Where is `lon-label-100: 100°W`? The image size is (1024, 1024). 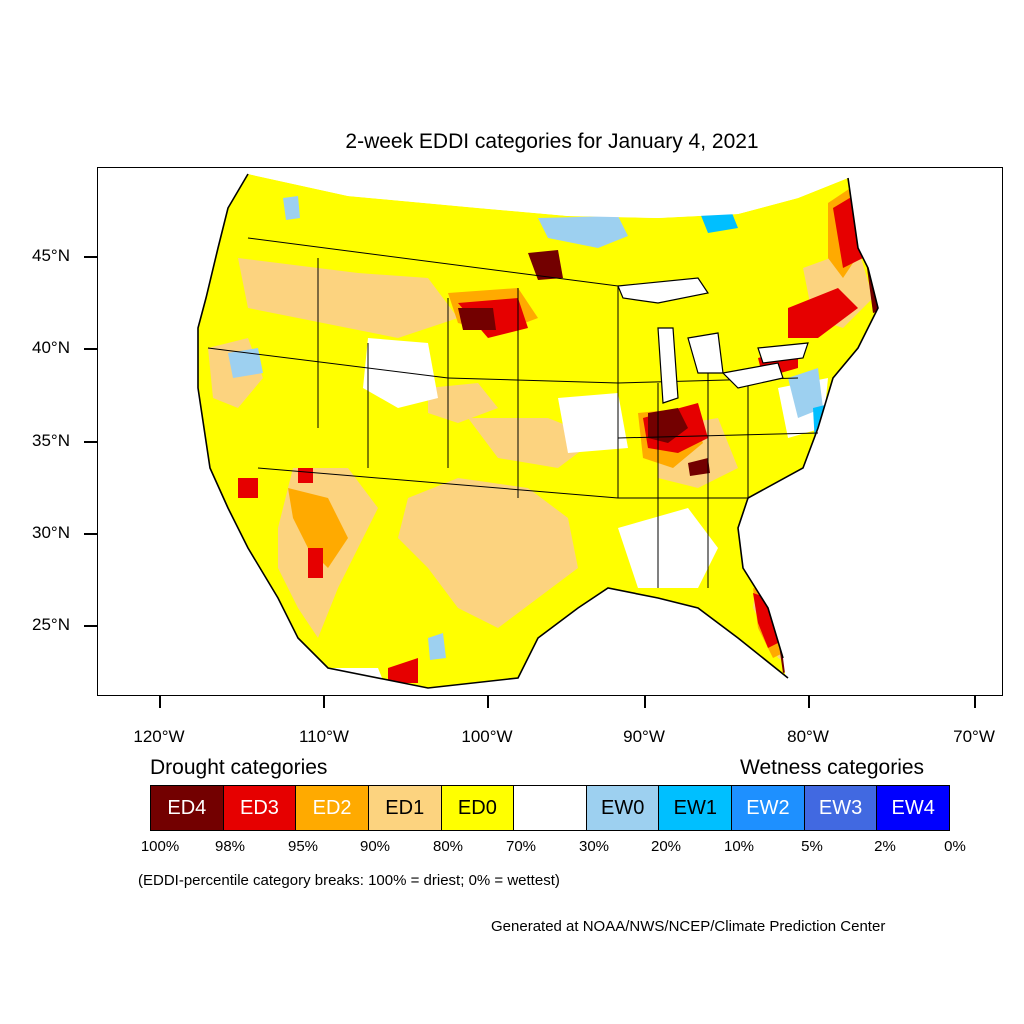
lon-label-100: 100°W is located at coordinates (487, 736).